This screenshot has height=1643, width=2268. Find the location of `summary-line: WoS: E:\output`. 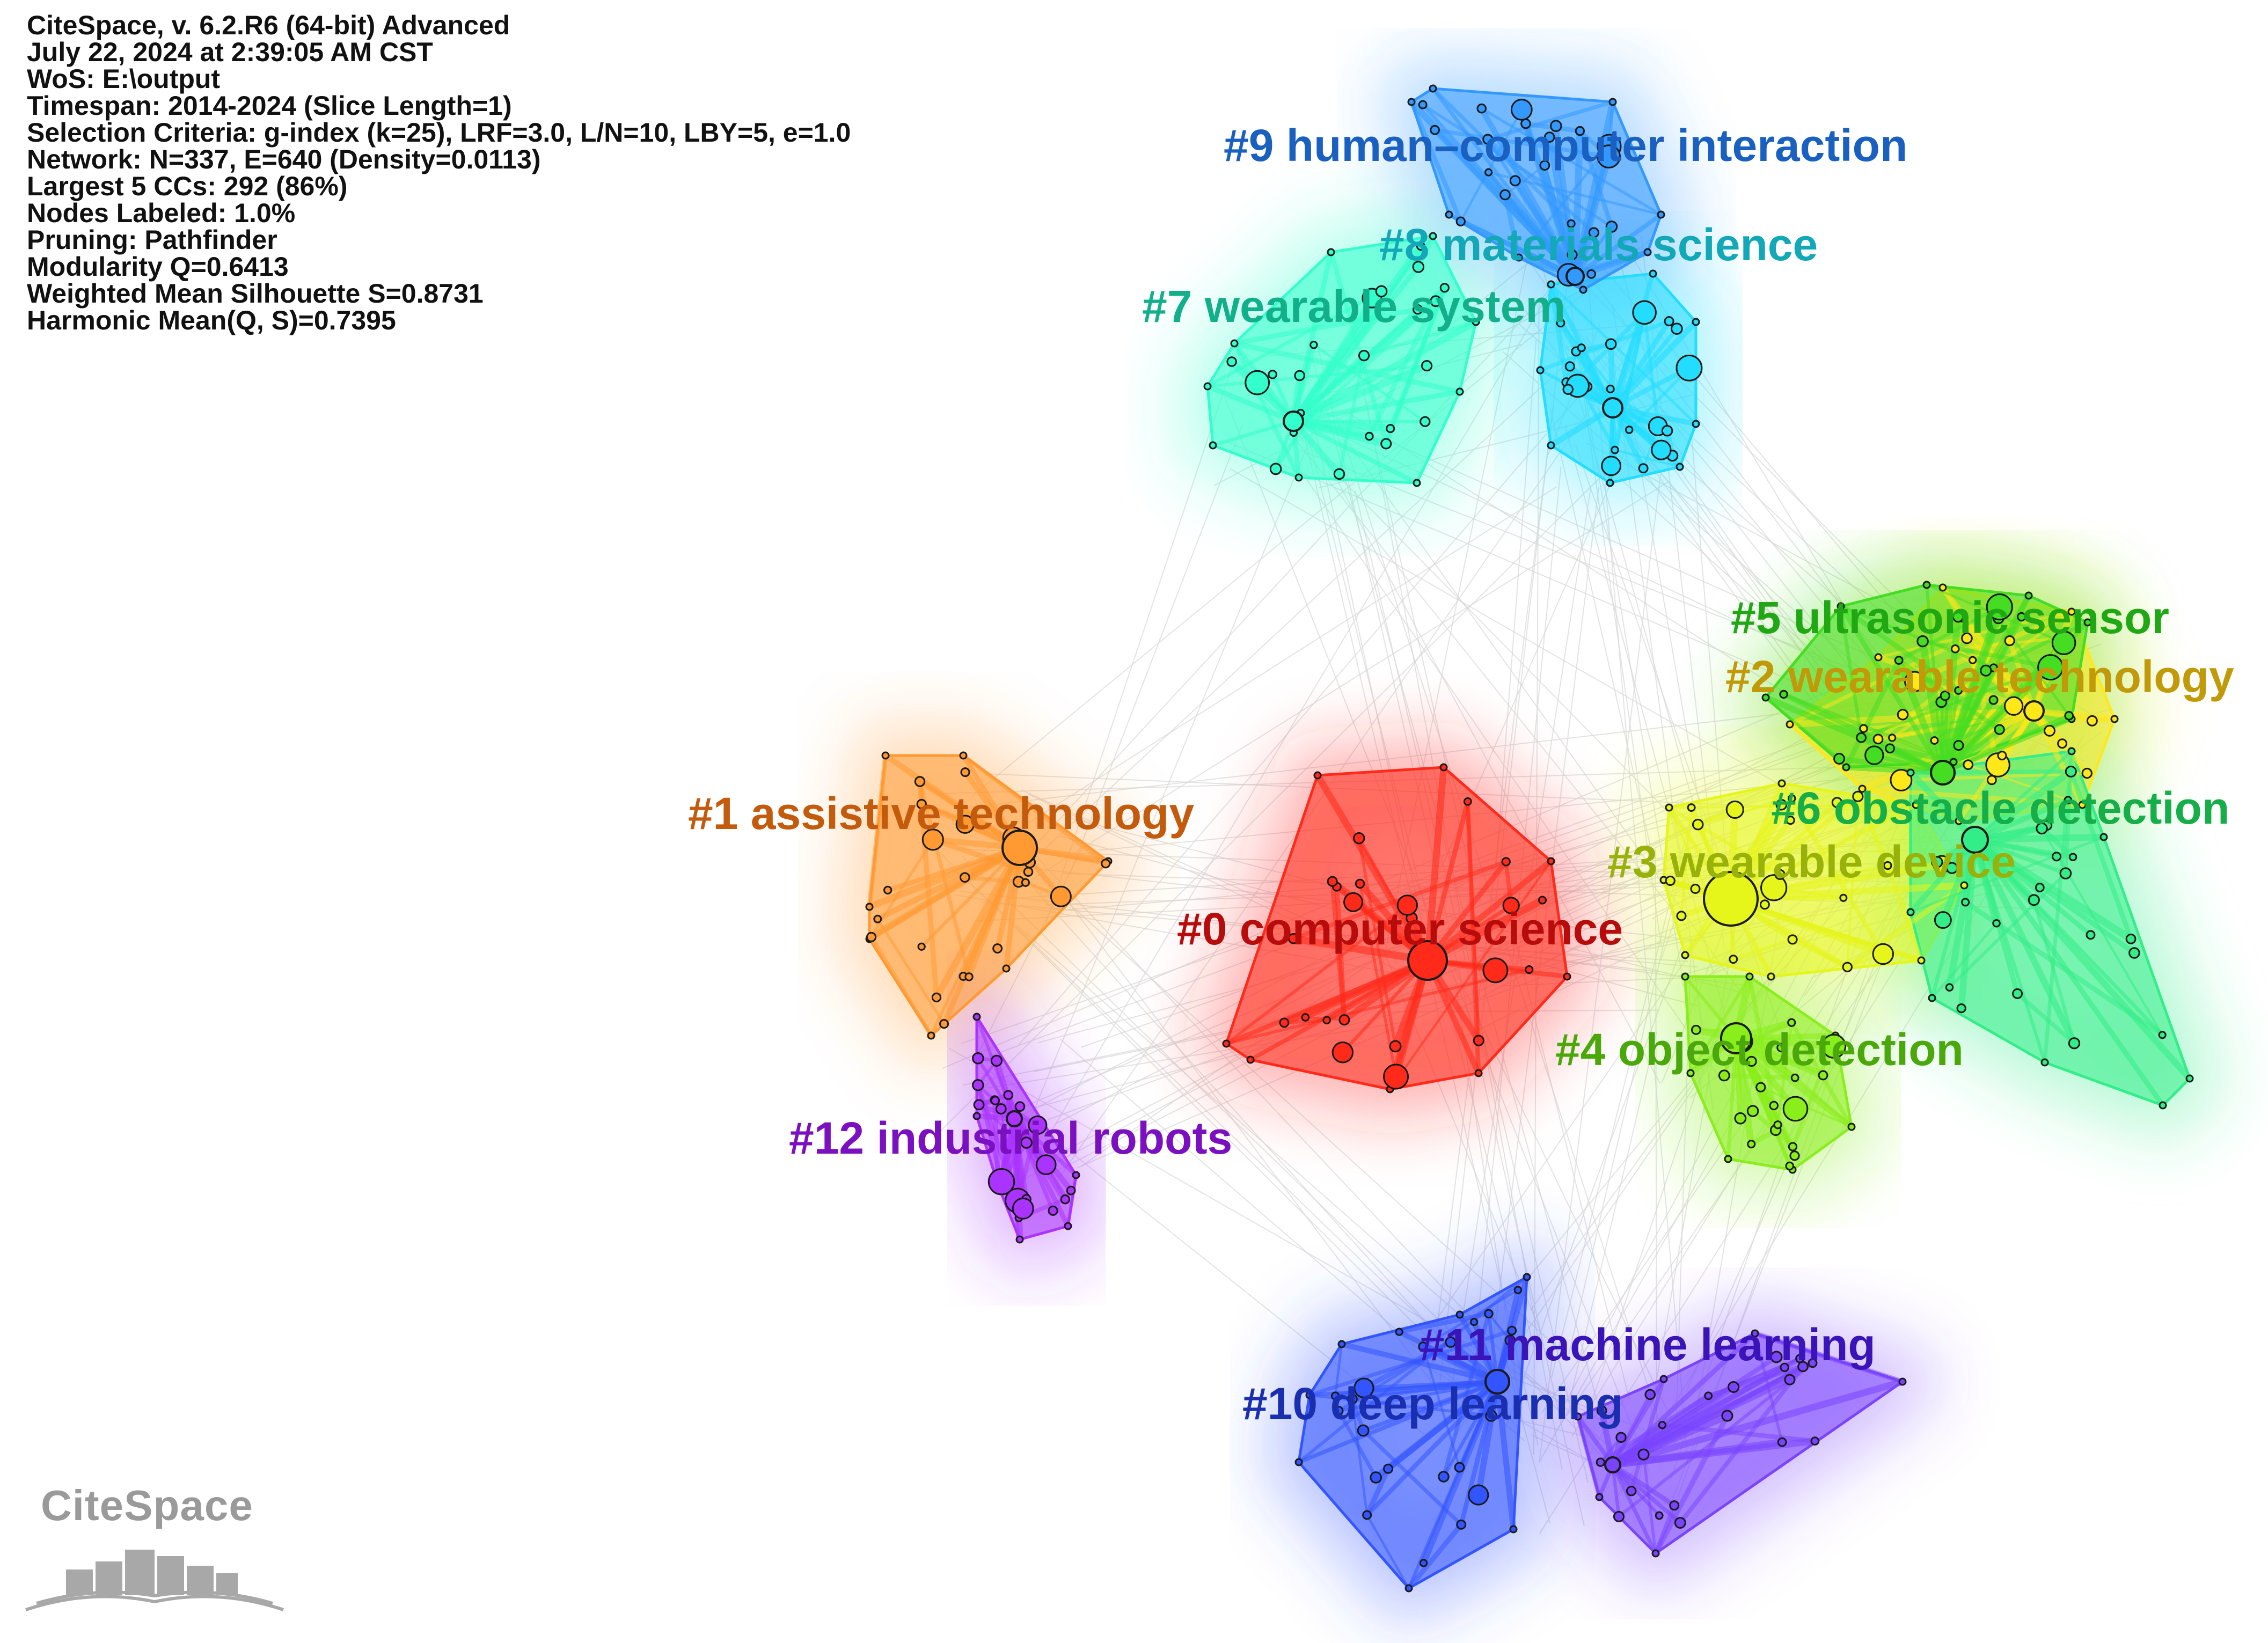

summary-line: WoS: E:\output is located at coordinates (124, 79).